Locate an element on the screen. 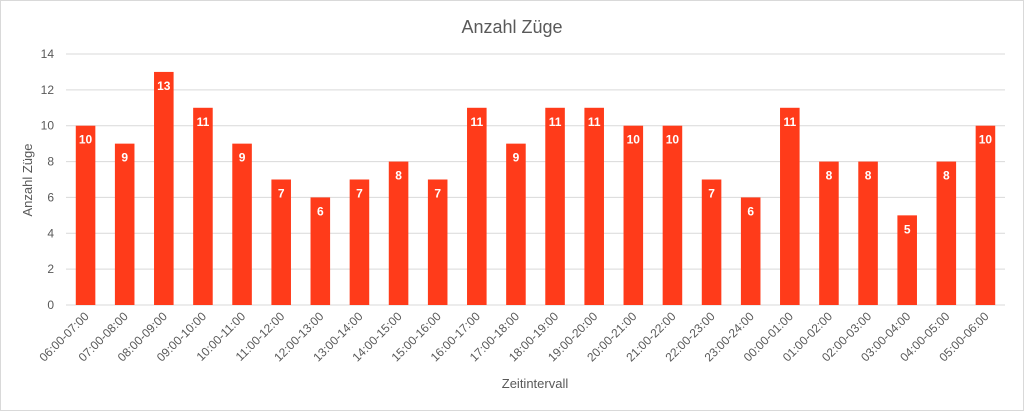 The image size is (1024, 411). y-tick-label: 2 is located at coordinates (50, 269).